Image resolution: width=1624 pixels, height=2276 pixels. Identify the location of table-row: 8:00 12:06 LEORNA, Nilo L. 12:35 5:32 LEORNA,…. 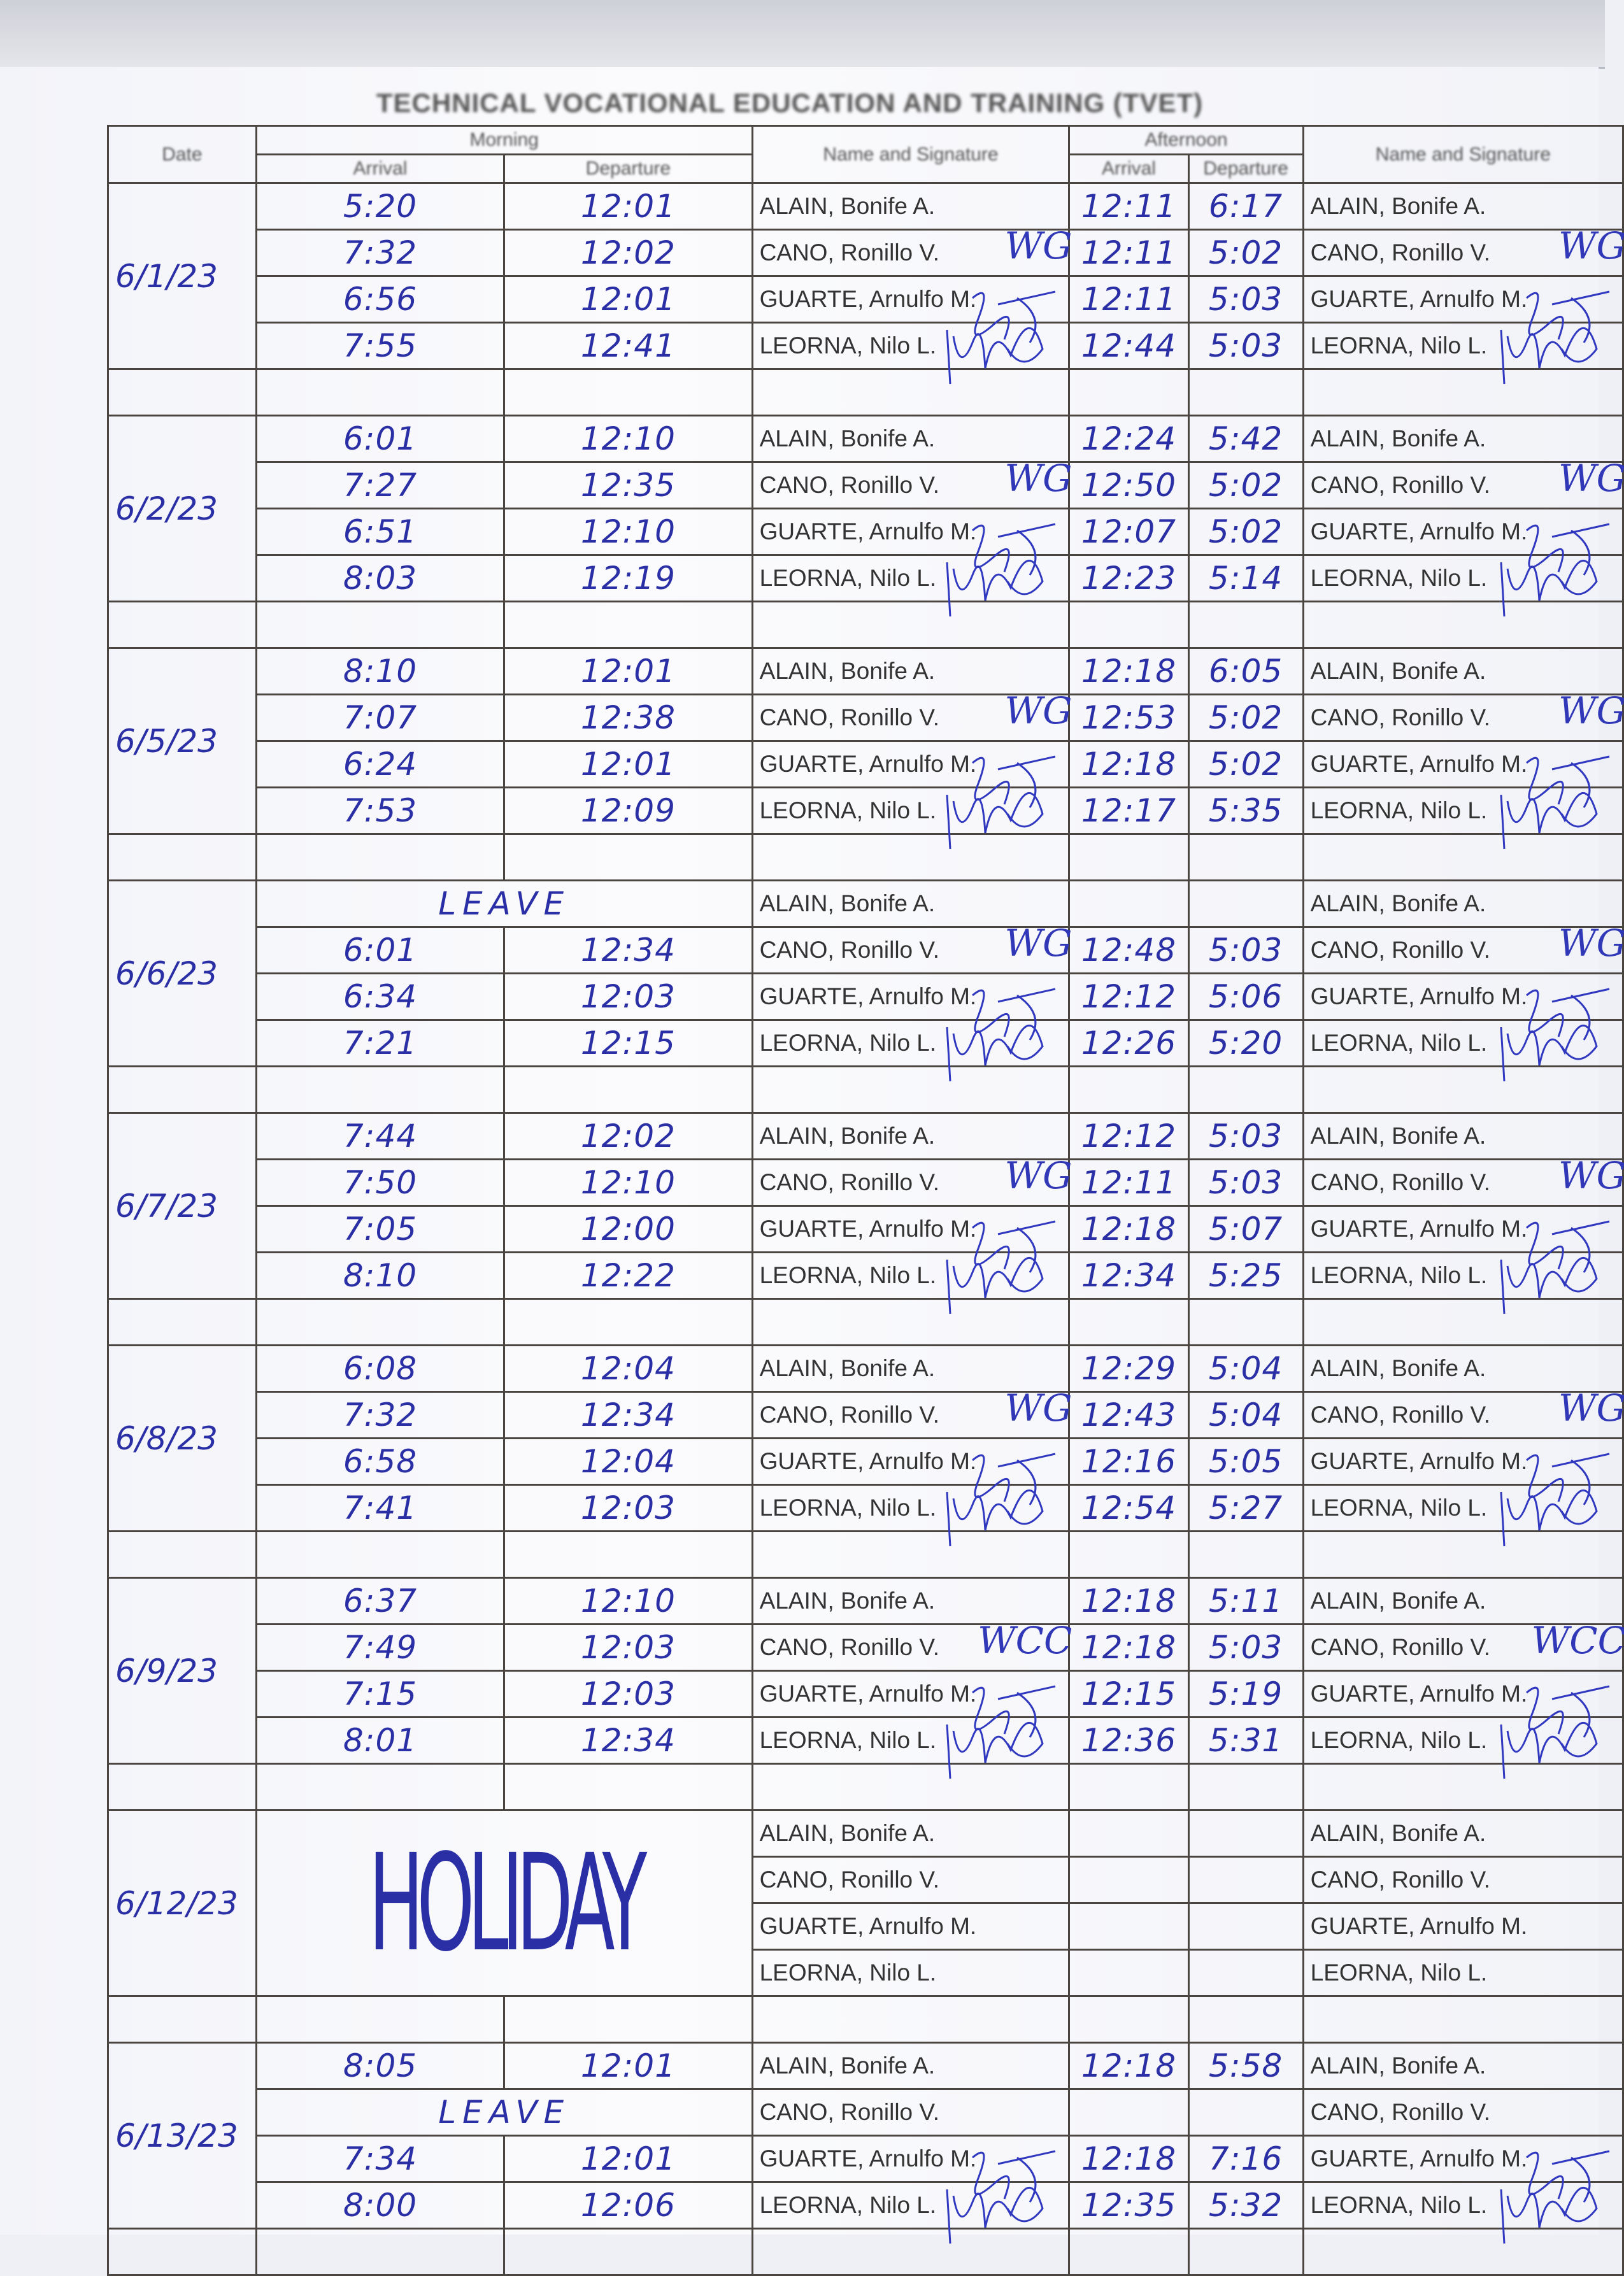
(866, 2197).